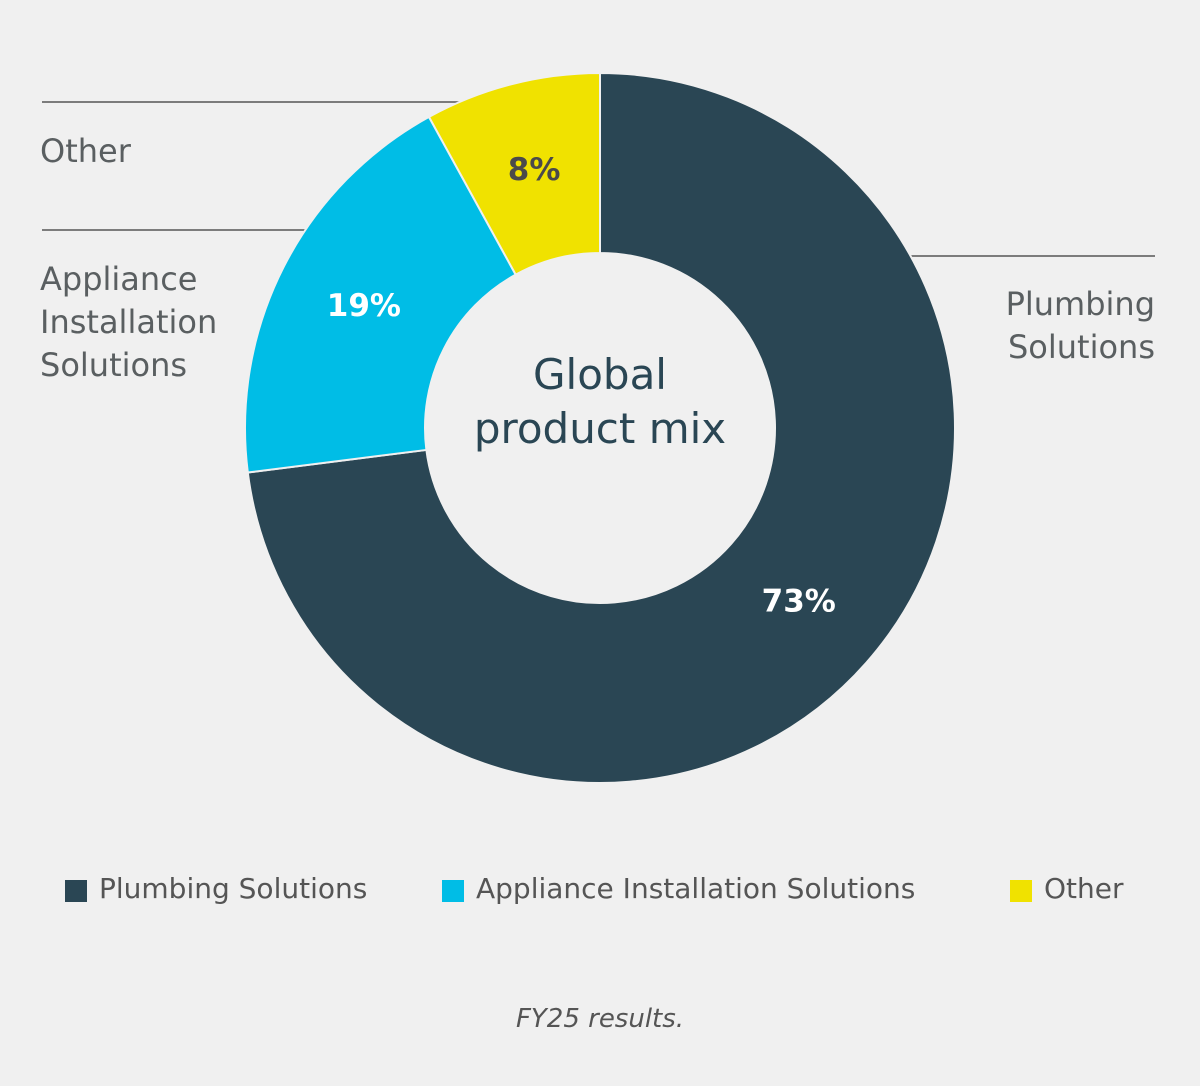 The width and height of the screenshot is (1200, 1086). What do you see at coordinates (534, 170) in the screenshot?
I see `value-label: 8%` at bounding box center [534, 170].